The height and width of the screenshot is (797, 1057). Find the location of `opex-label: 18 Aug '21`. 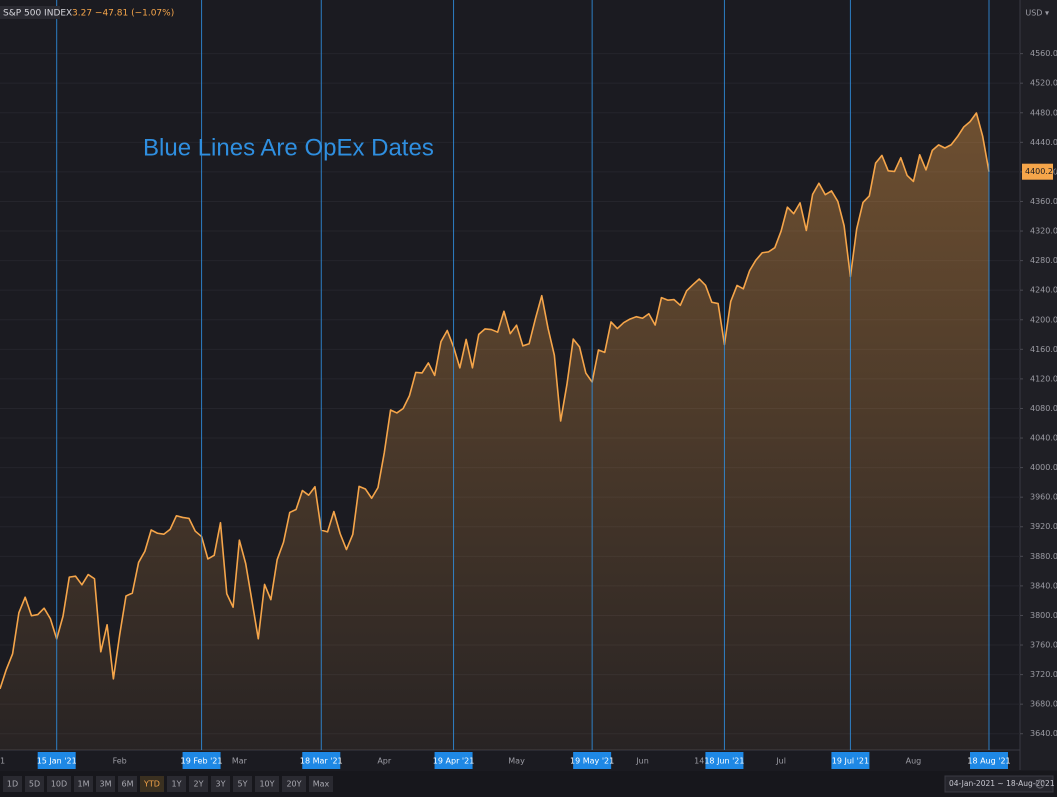

opex-label: 18 Aug '21 is located at coordinates (988, 761).